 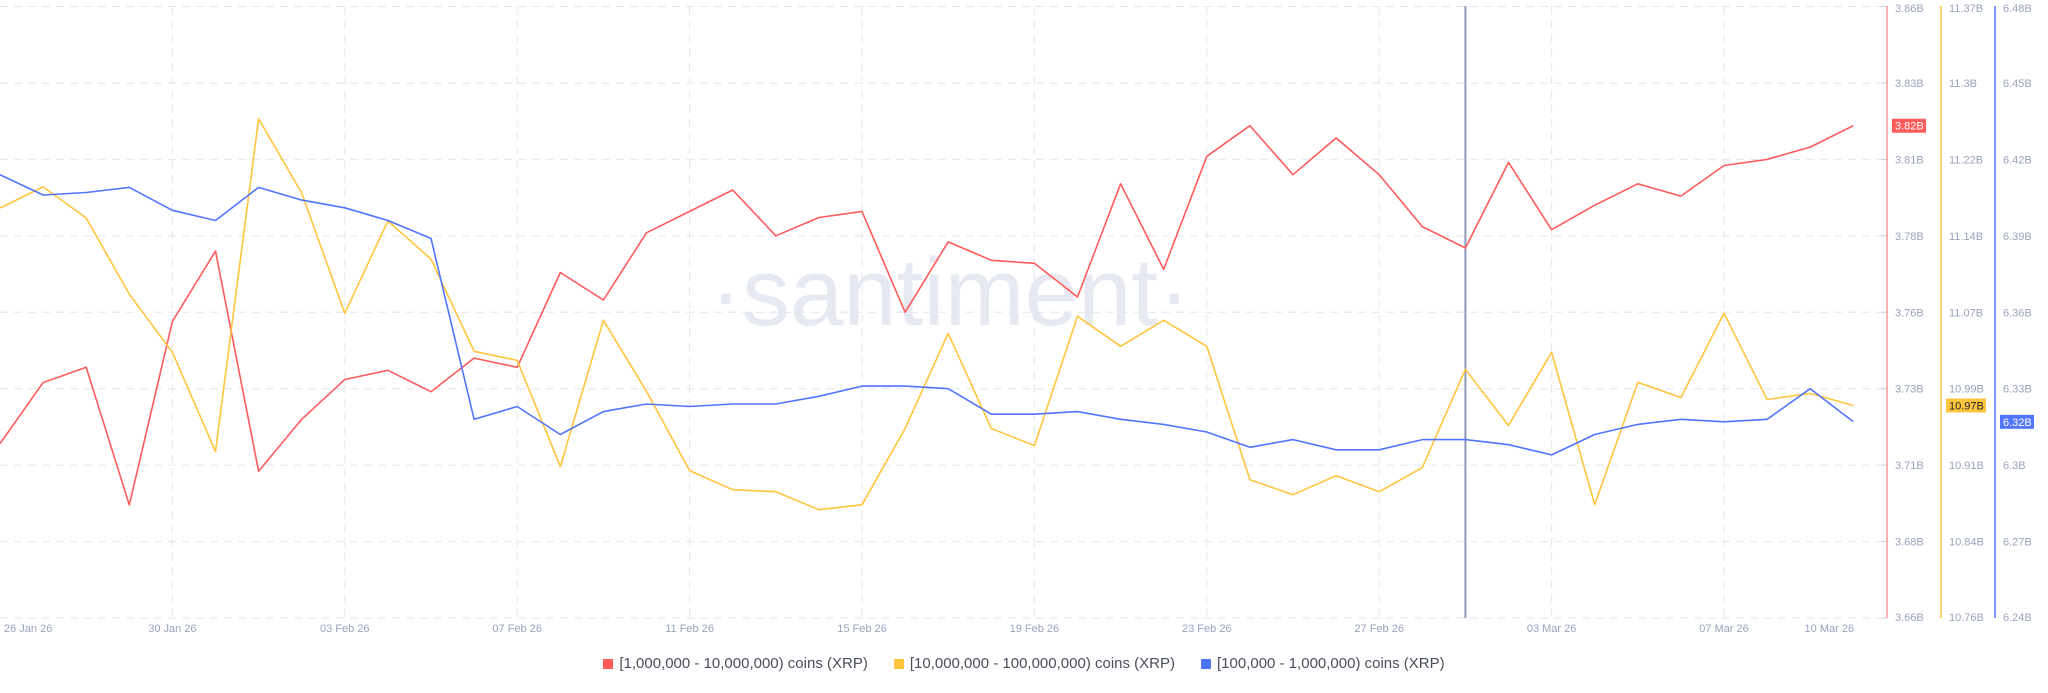 What do you see at coordinates (28, 629) in the screenshot?
I see `x-tick-label: 26 Jan 26` at bounding box center [28, 629].